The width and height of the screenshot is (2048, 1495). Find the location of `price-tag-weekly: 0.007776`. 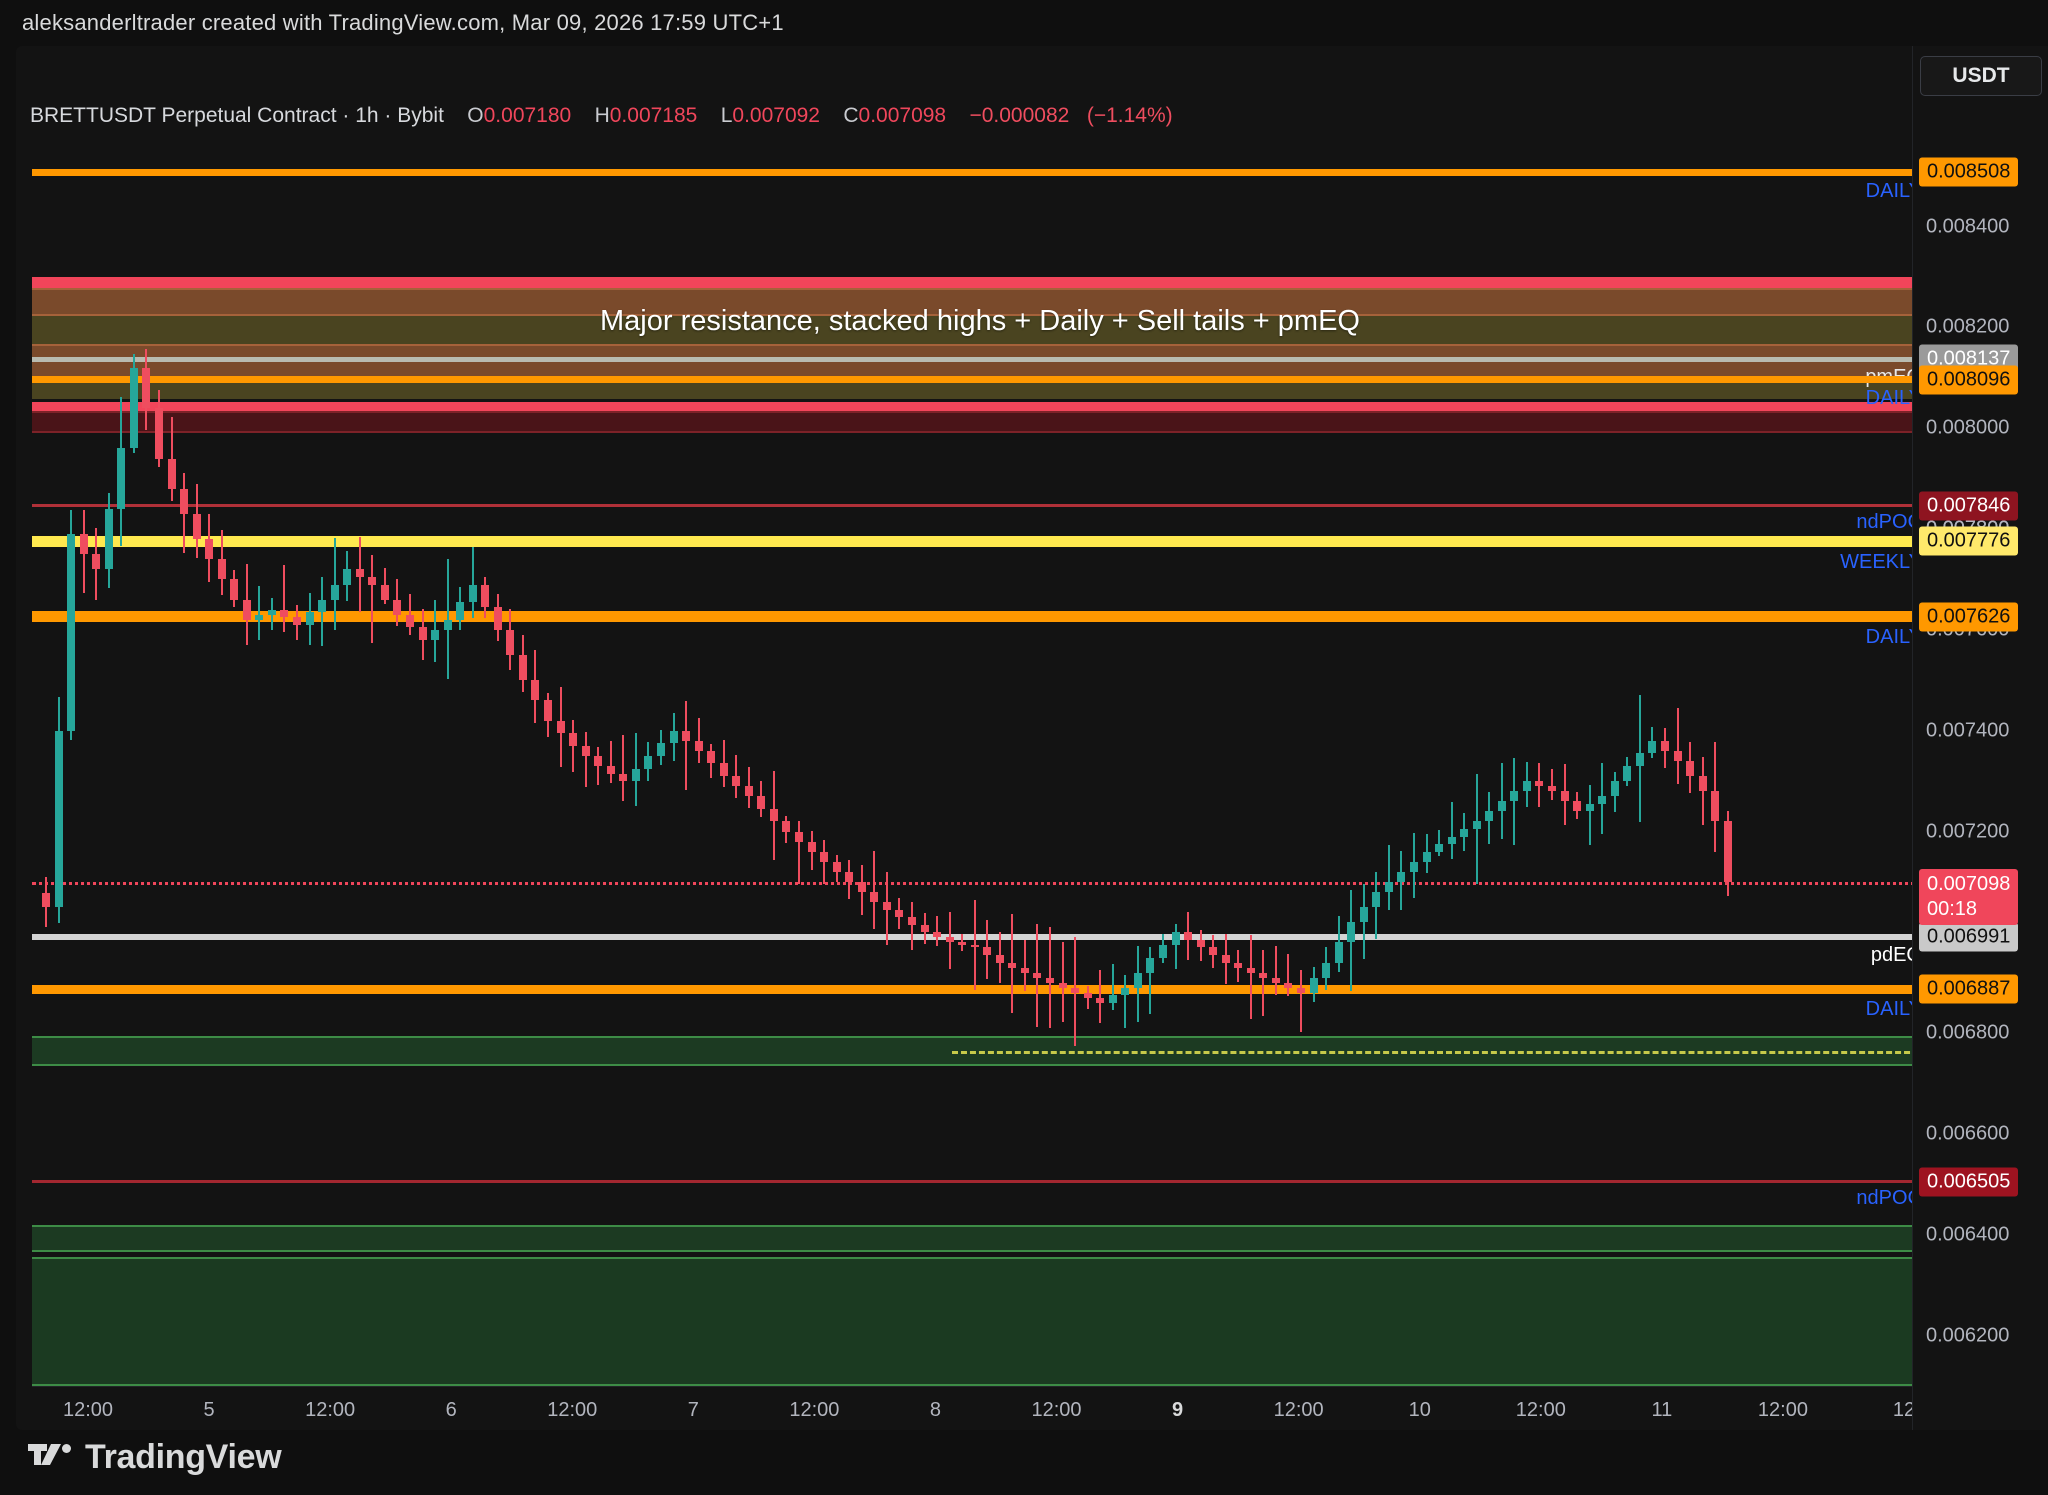

price-tag-weekly: 0.007776 is located at coordinates (1969, 541).